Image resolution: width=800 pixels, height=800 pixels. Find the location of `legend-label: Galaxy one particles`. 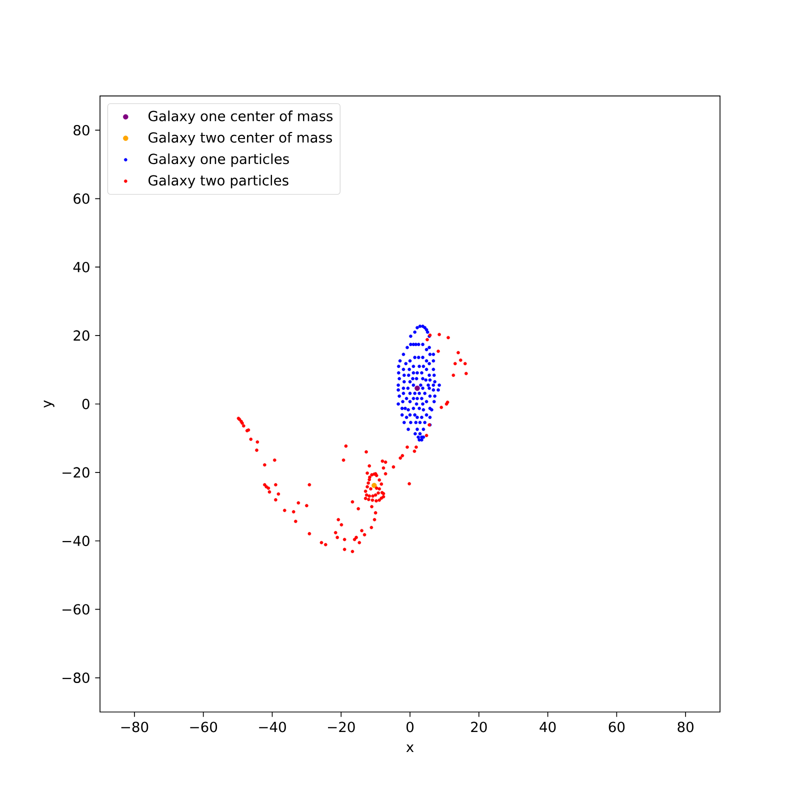

legend-label: Galaxy one particles is located at coordinates (218, 160).